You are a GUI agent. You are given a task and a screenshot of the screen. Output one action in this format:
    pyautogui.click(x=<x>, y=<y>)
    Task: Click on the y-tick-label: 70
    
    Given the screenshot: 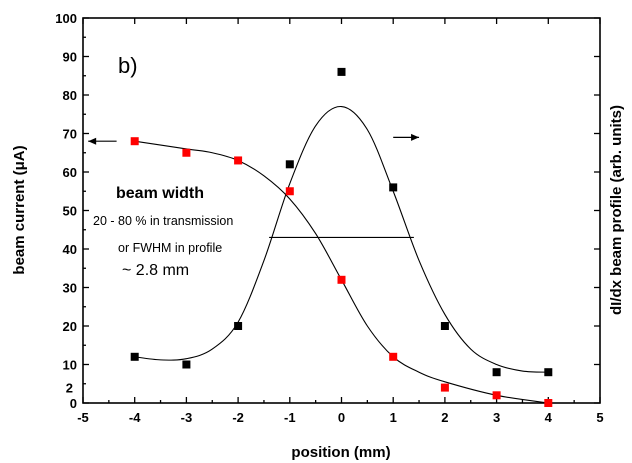 What is the action you would take?
    pyautogui.click(x=70, y=134)
    